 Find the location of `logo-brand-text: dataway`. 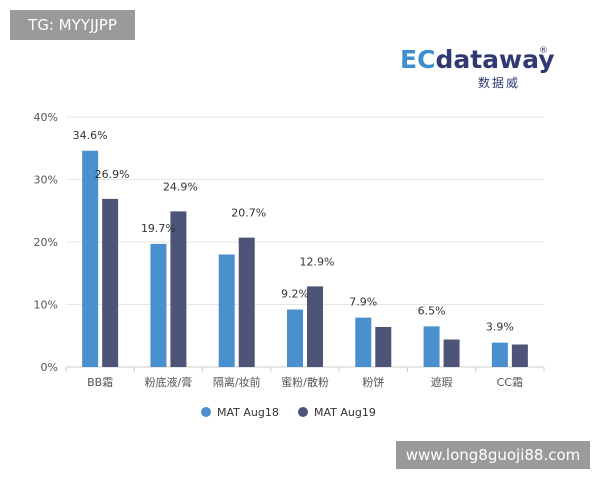

logo-brand-text: dataway is located at coordinates (495, 59).